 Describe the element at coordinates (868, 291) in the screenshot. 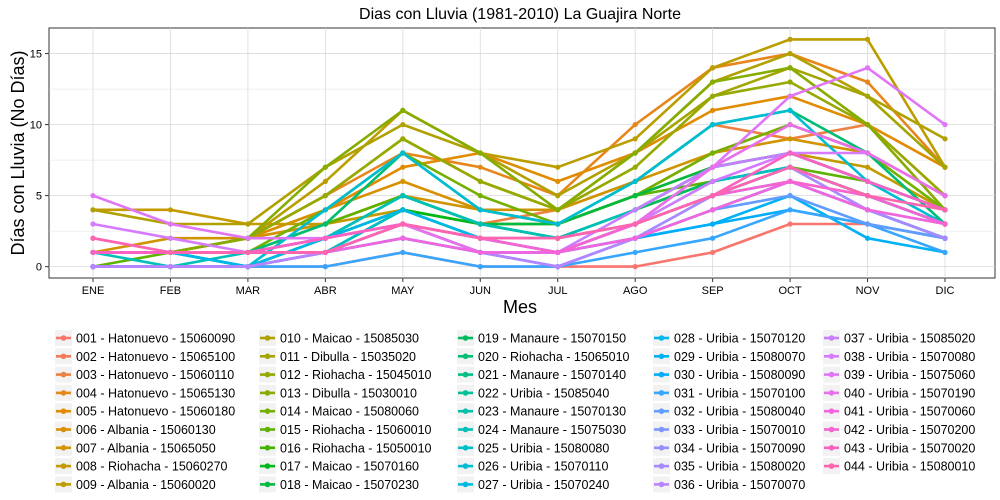

I see `x-tick-label: NOV` at that location.